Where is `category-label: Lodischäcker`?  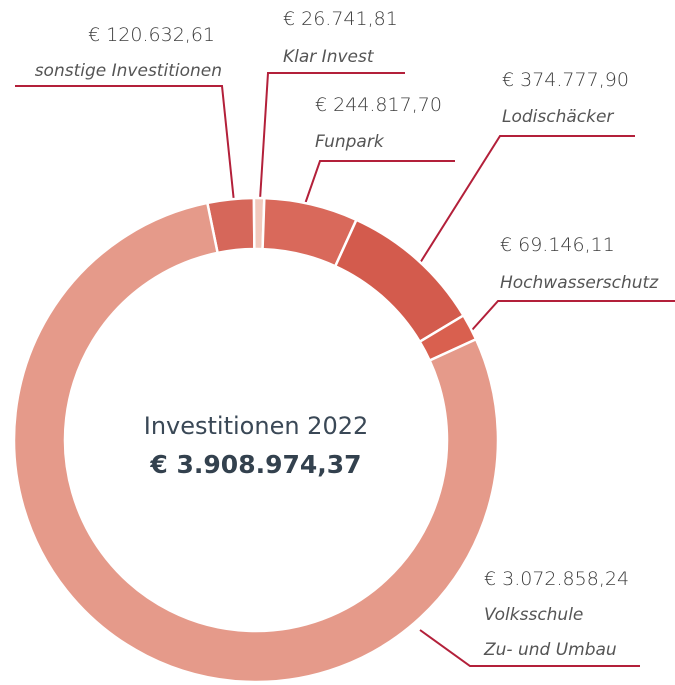 category-label: Lodischäcker is located at coordinates (558, 117).